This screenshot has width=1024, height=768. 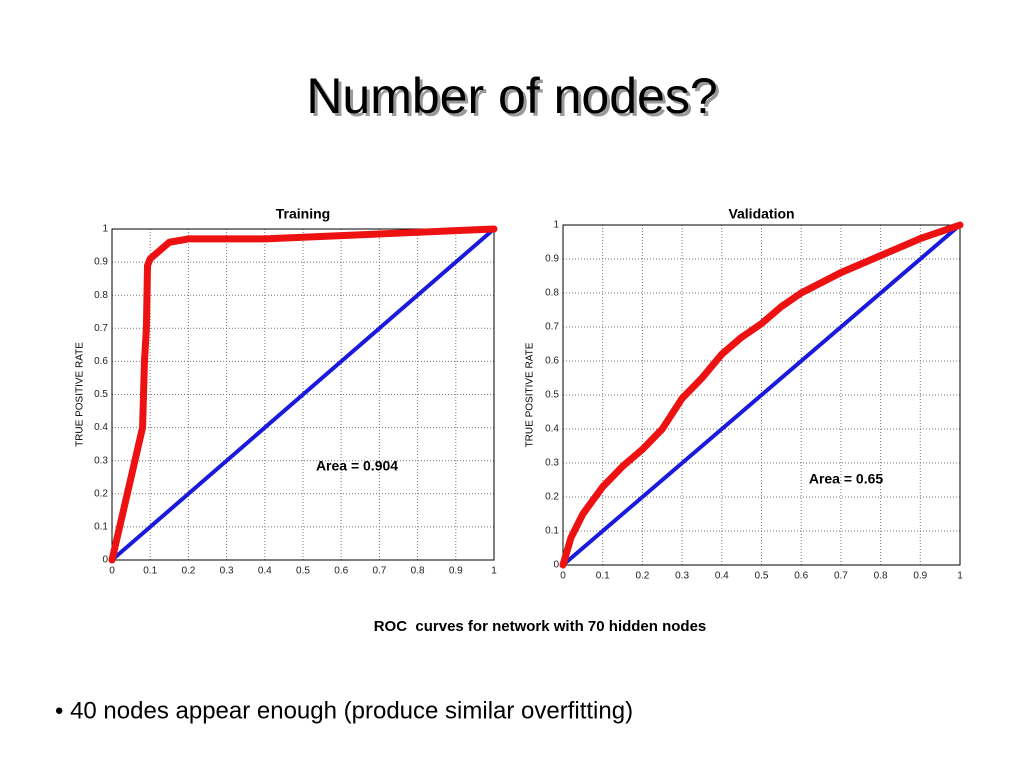 I want to click on annotation: Area = 0.904, so click(x=357, y=466).